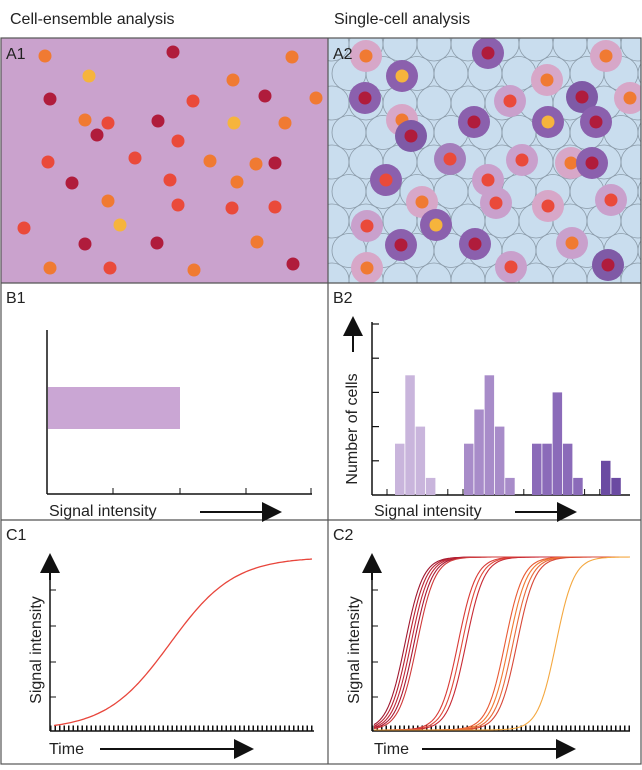  I want to click on panel-label: B1, so click(16, 298).